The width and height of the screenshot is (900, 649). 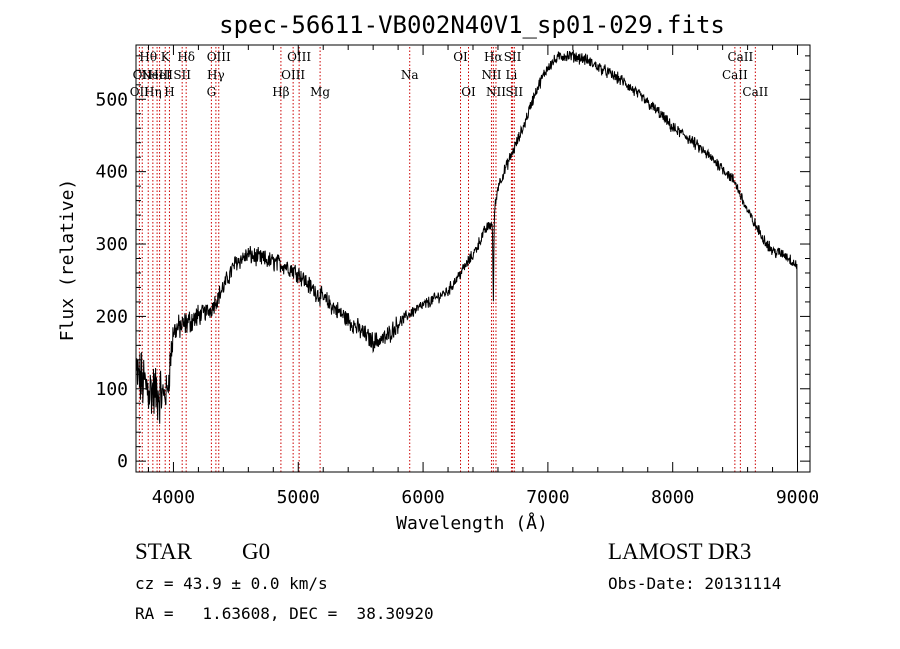 What do you see at coordinates (797, 497) in the screenshot?
I see `x-tick-label: 9000` at bounding box center [797, 497].